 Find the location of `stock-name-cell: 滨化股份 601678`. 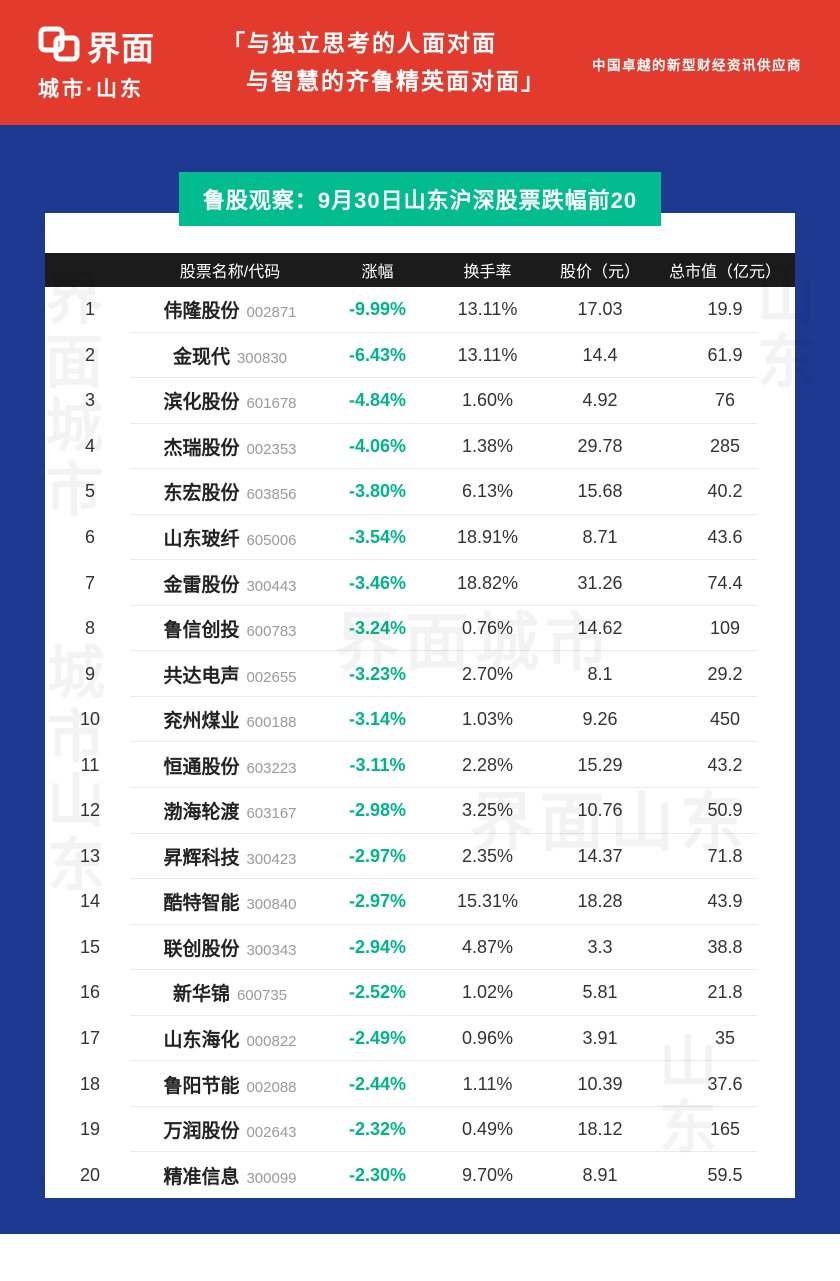

stock-name-cell: 滨化股份 601678 is located at coordinates (230, 400).